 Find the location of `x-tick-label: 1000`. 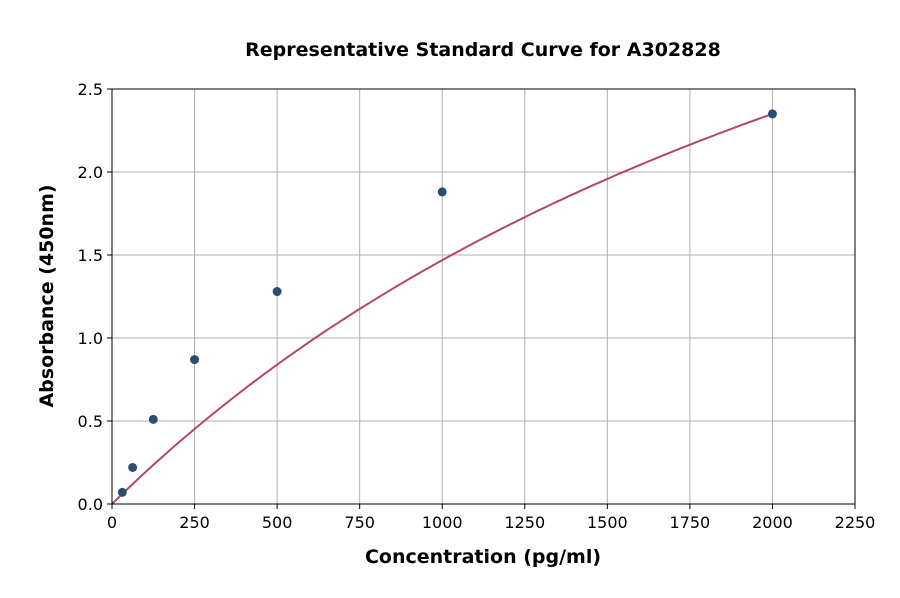

x-tick-label: 1000 is located at coordinates (442, 522).